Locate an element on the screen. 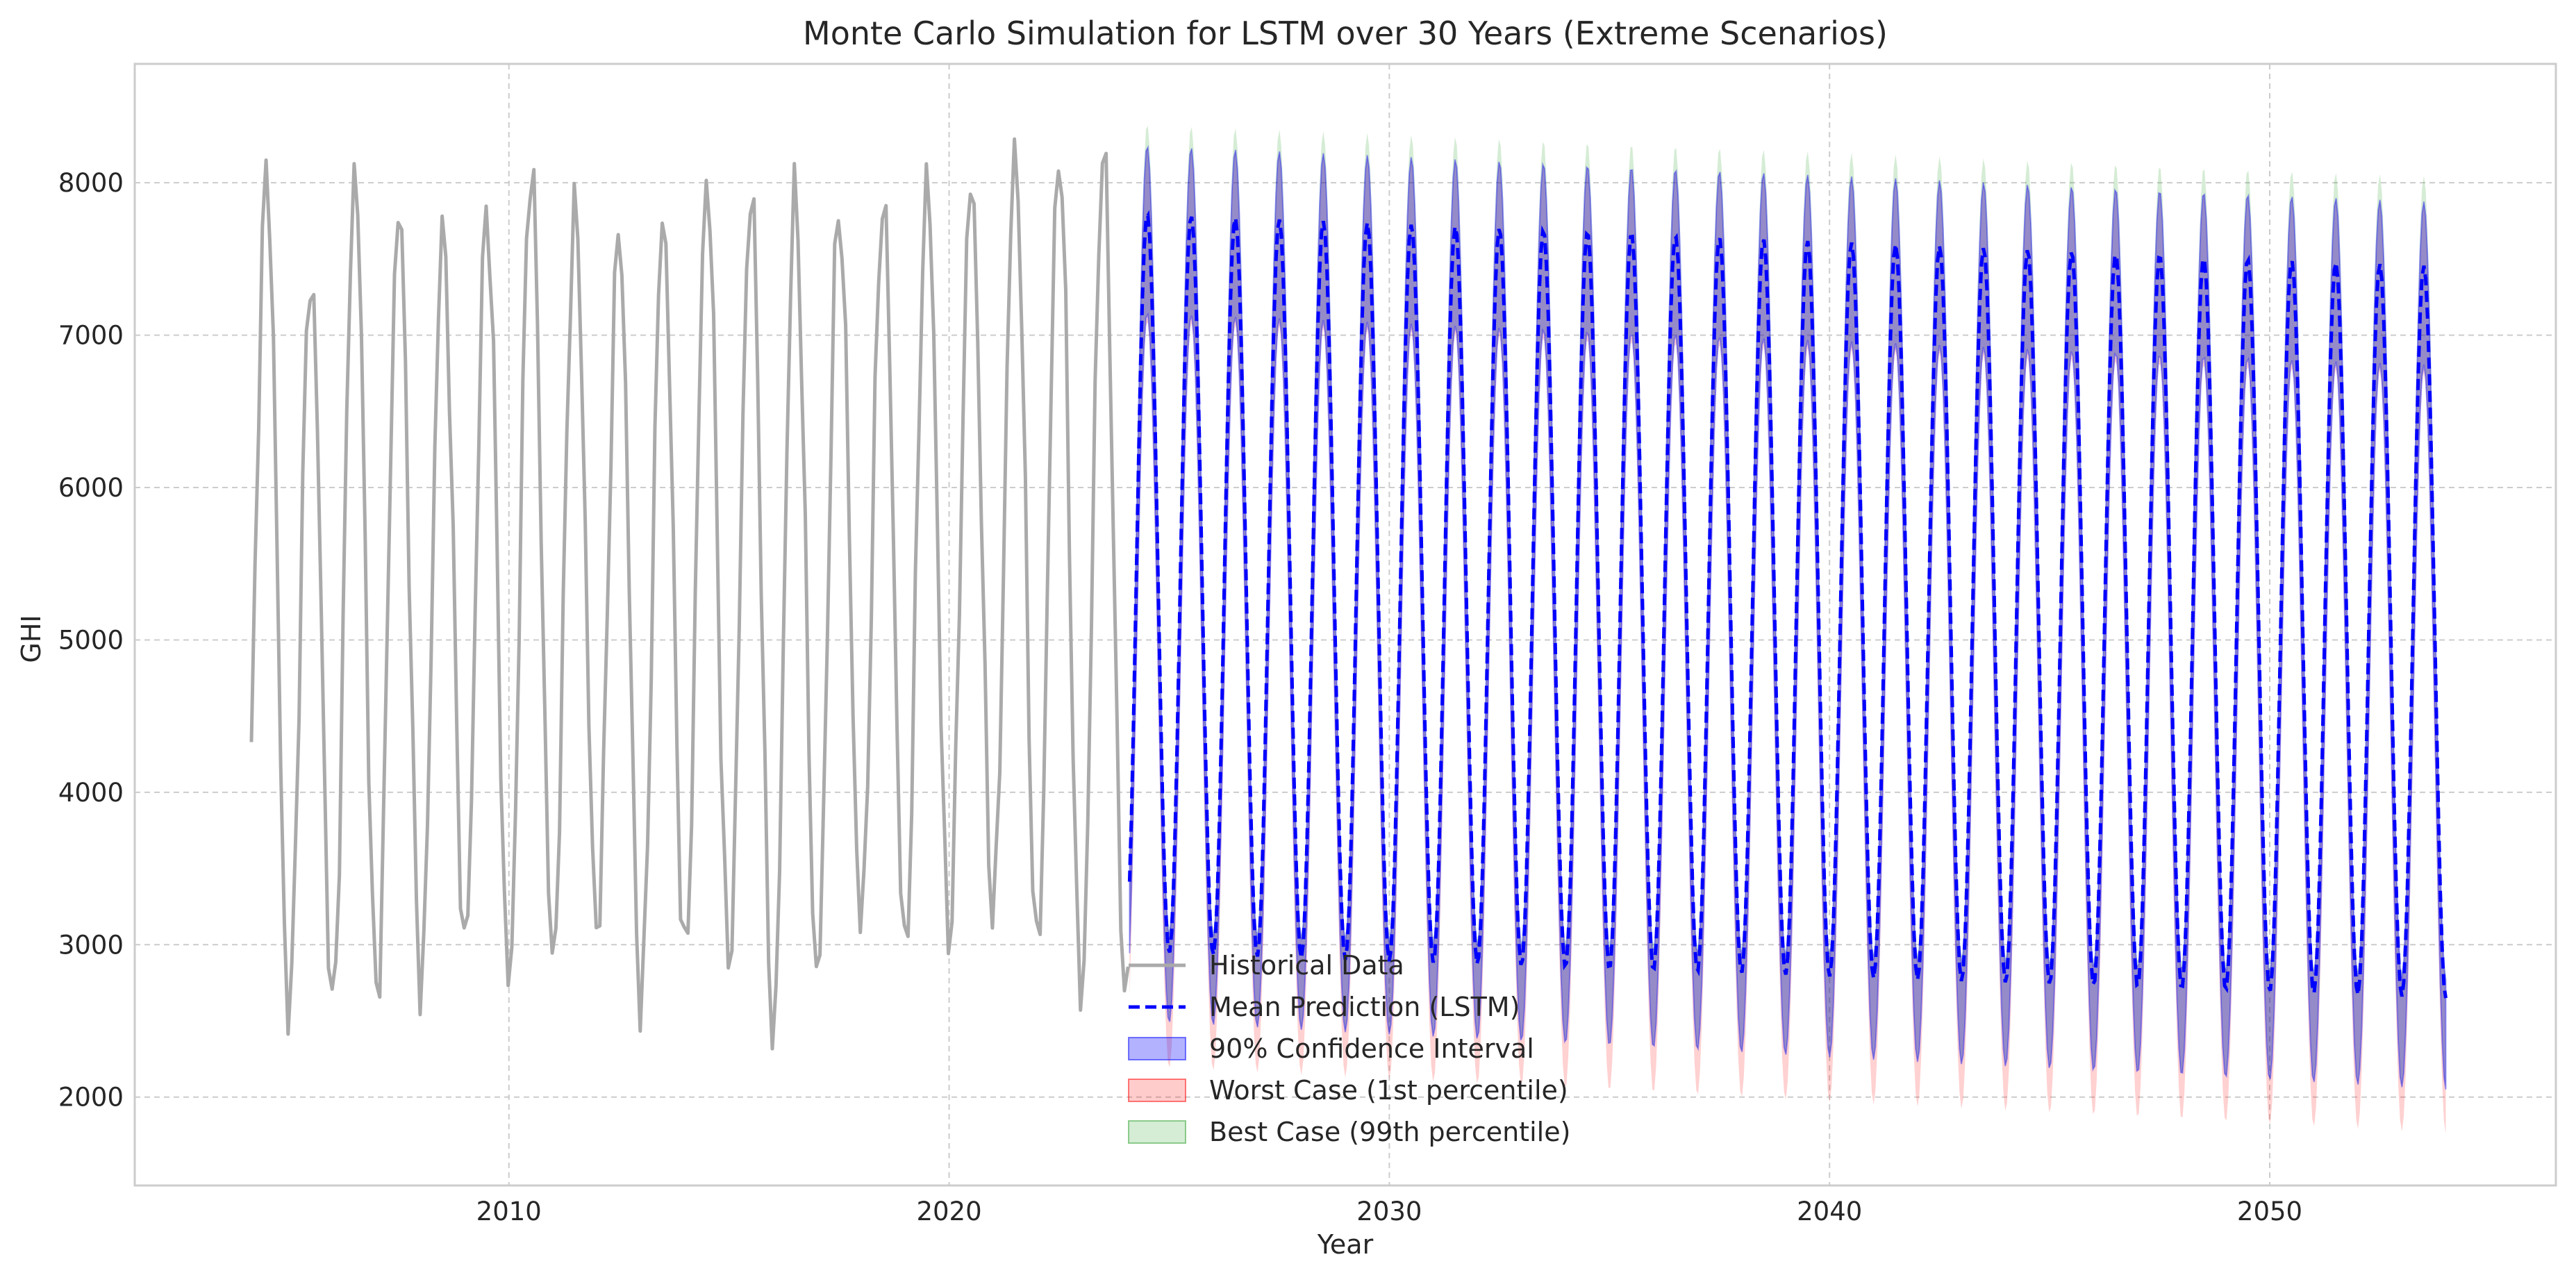 Image resolution: width=2576 pixels, height=1282 pixels. y-tick-label: 7000 is located at coordinates (91, 336).